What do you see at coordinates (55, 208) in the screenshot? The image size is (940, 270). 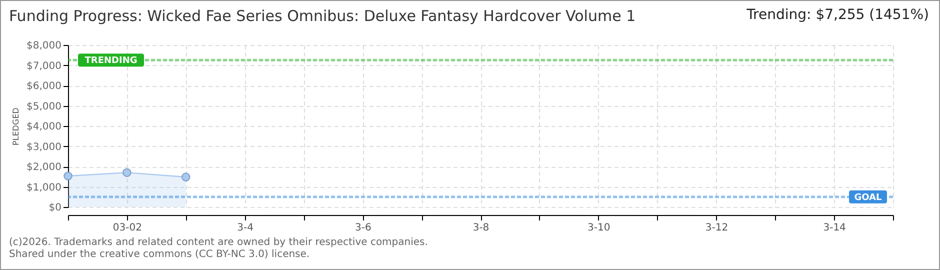 I see `y-tick-label: $0` at bounding box center [55, 208].